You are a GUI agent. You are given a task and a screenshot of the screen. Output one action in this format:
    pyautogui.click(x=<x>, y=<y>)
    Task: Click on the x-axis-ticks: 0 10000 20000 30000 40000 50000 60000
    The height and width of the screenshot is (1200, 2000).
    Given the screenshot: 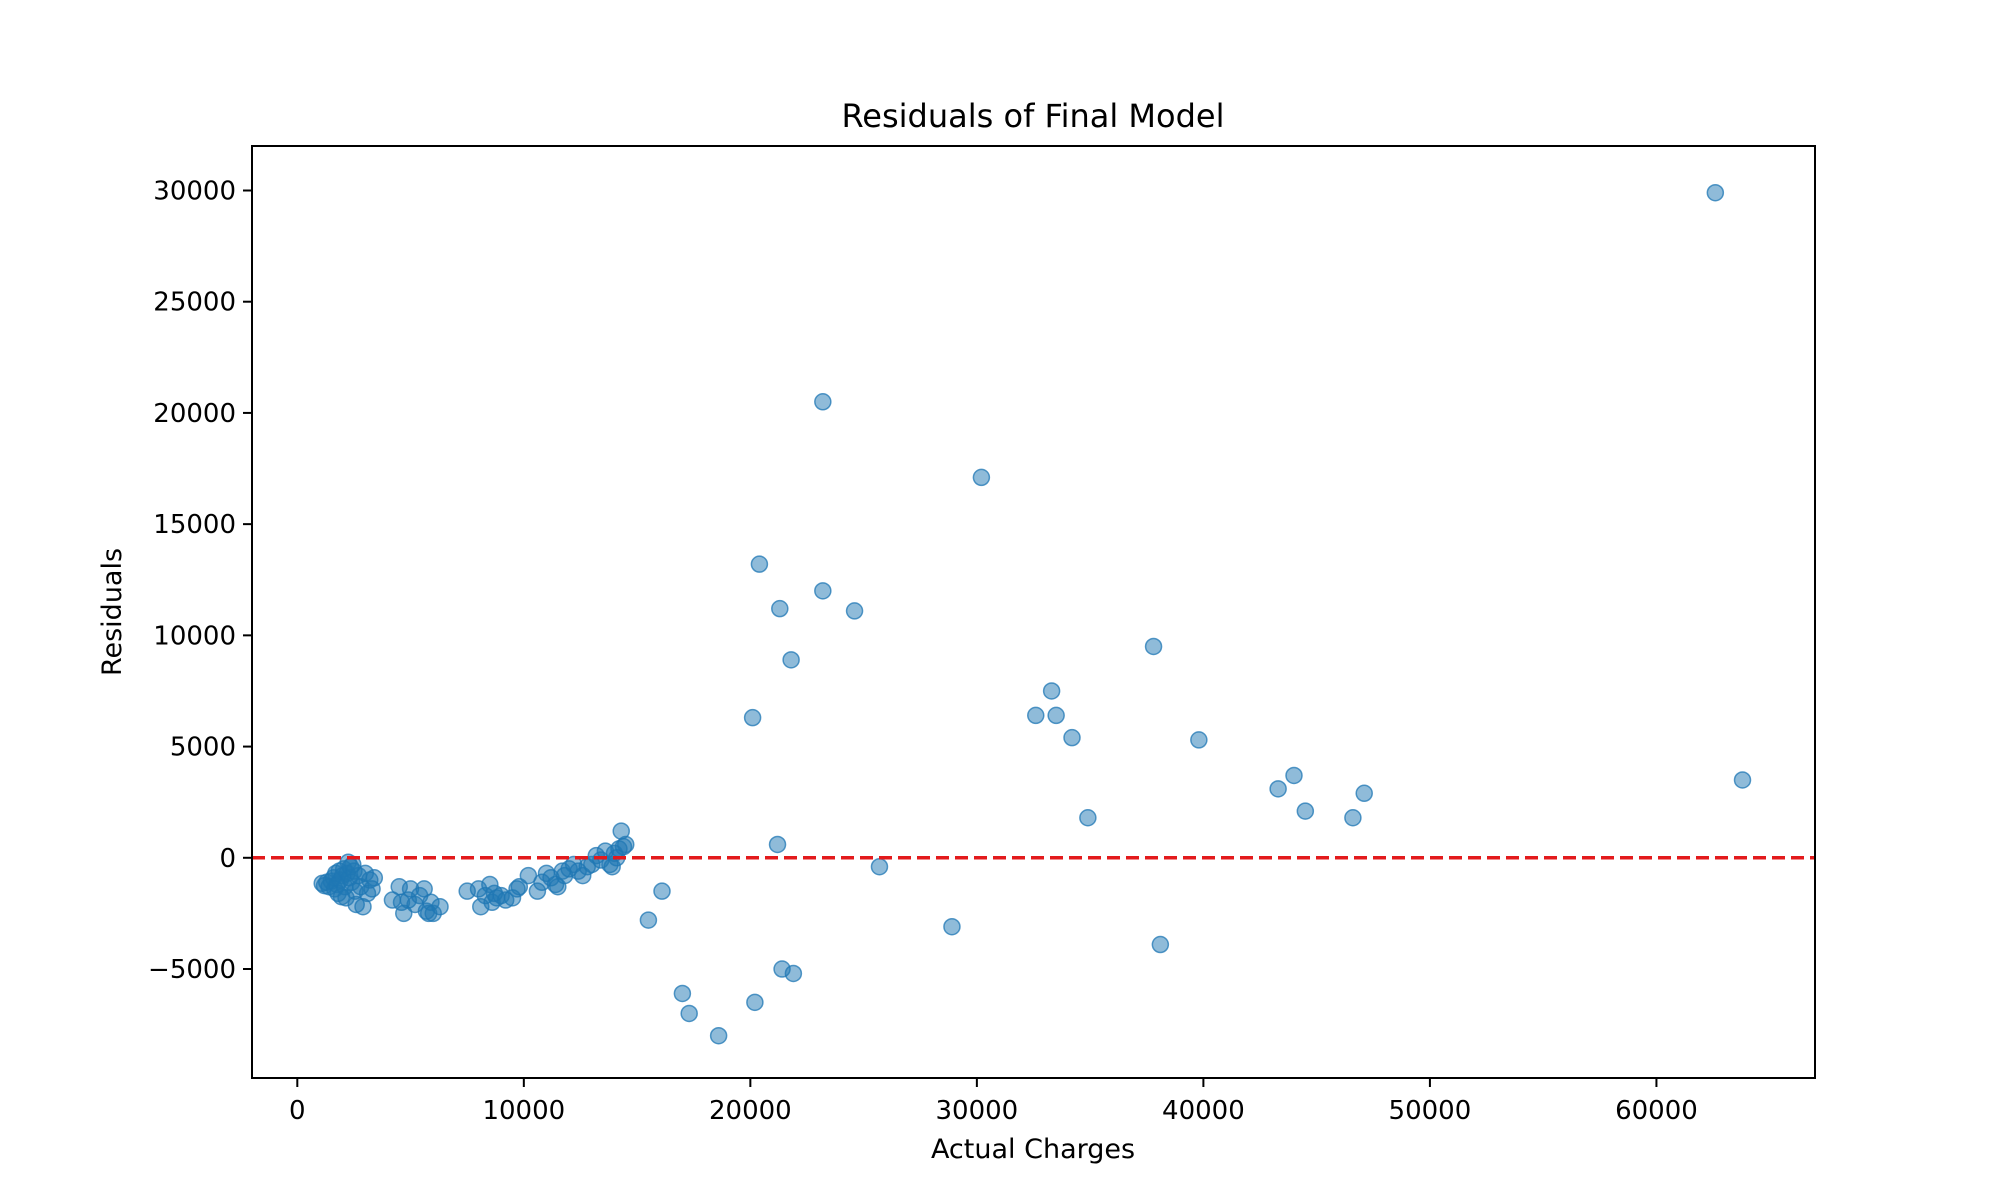 What is the action you would take?
    pyautogui.click(x=993, y=1102)
    